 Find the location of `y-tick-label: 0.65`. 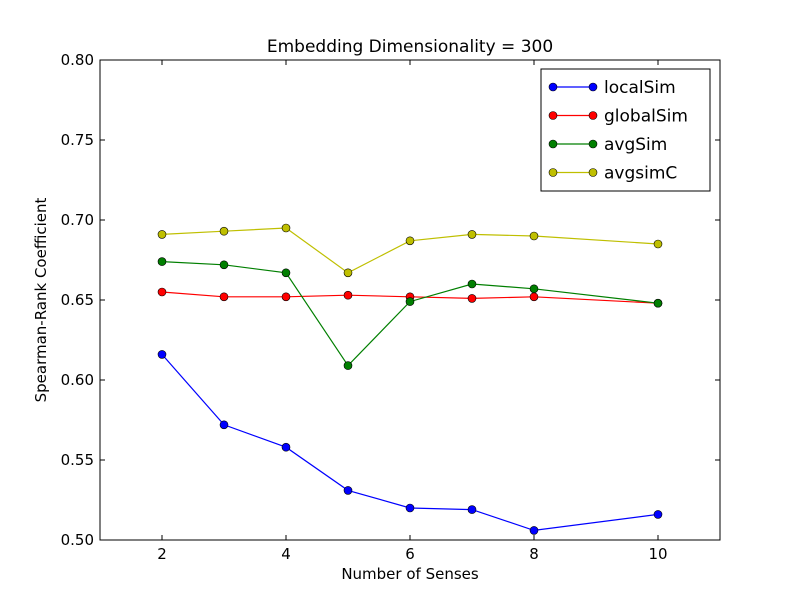

y-tick-label: 0.65 is located at coordinates (77, 300).